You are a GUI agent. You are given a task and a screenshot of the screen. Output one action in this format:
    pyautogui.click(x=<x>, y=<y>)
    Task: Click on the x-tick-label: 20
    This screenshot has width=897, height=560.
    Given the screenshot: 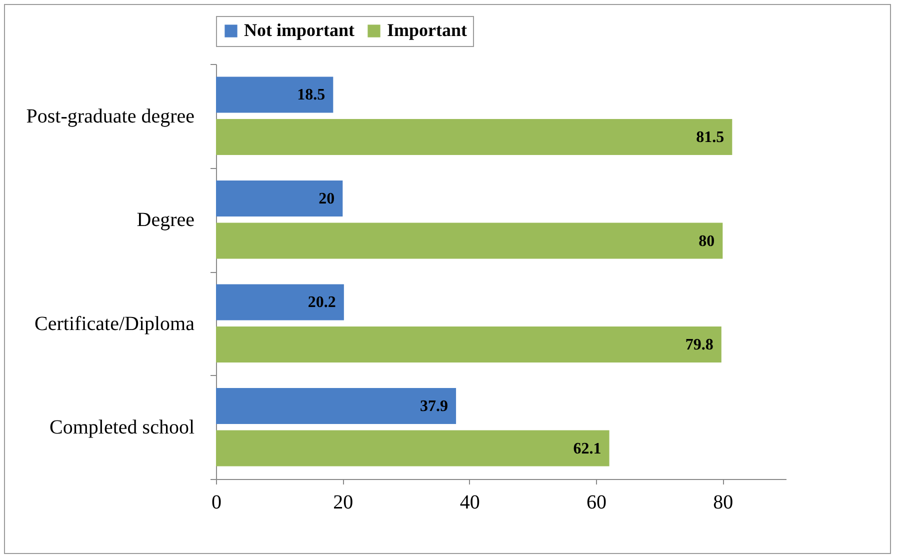 What is the action you would take?
    pyautogui.click(x=343, y=503)
    